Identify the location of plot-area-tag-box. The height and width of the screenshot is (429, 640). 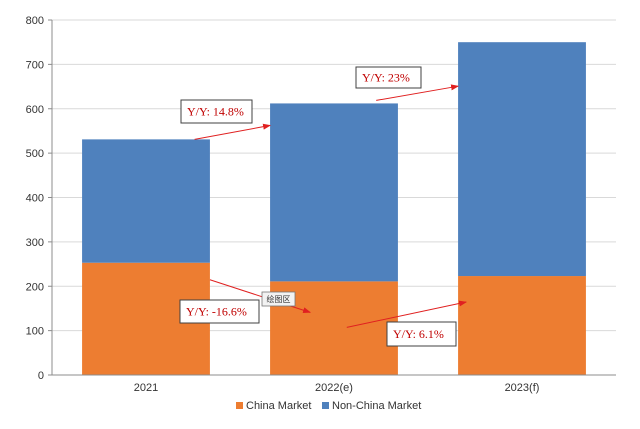
(278, 299).